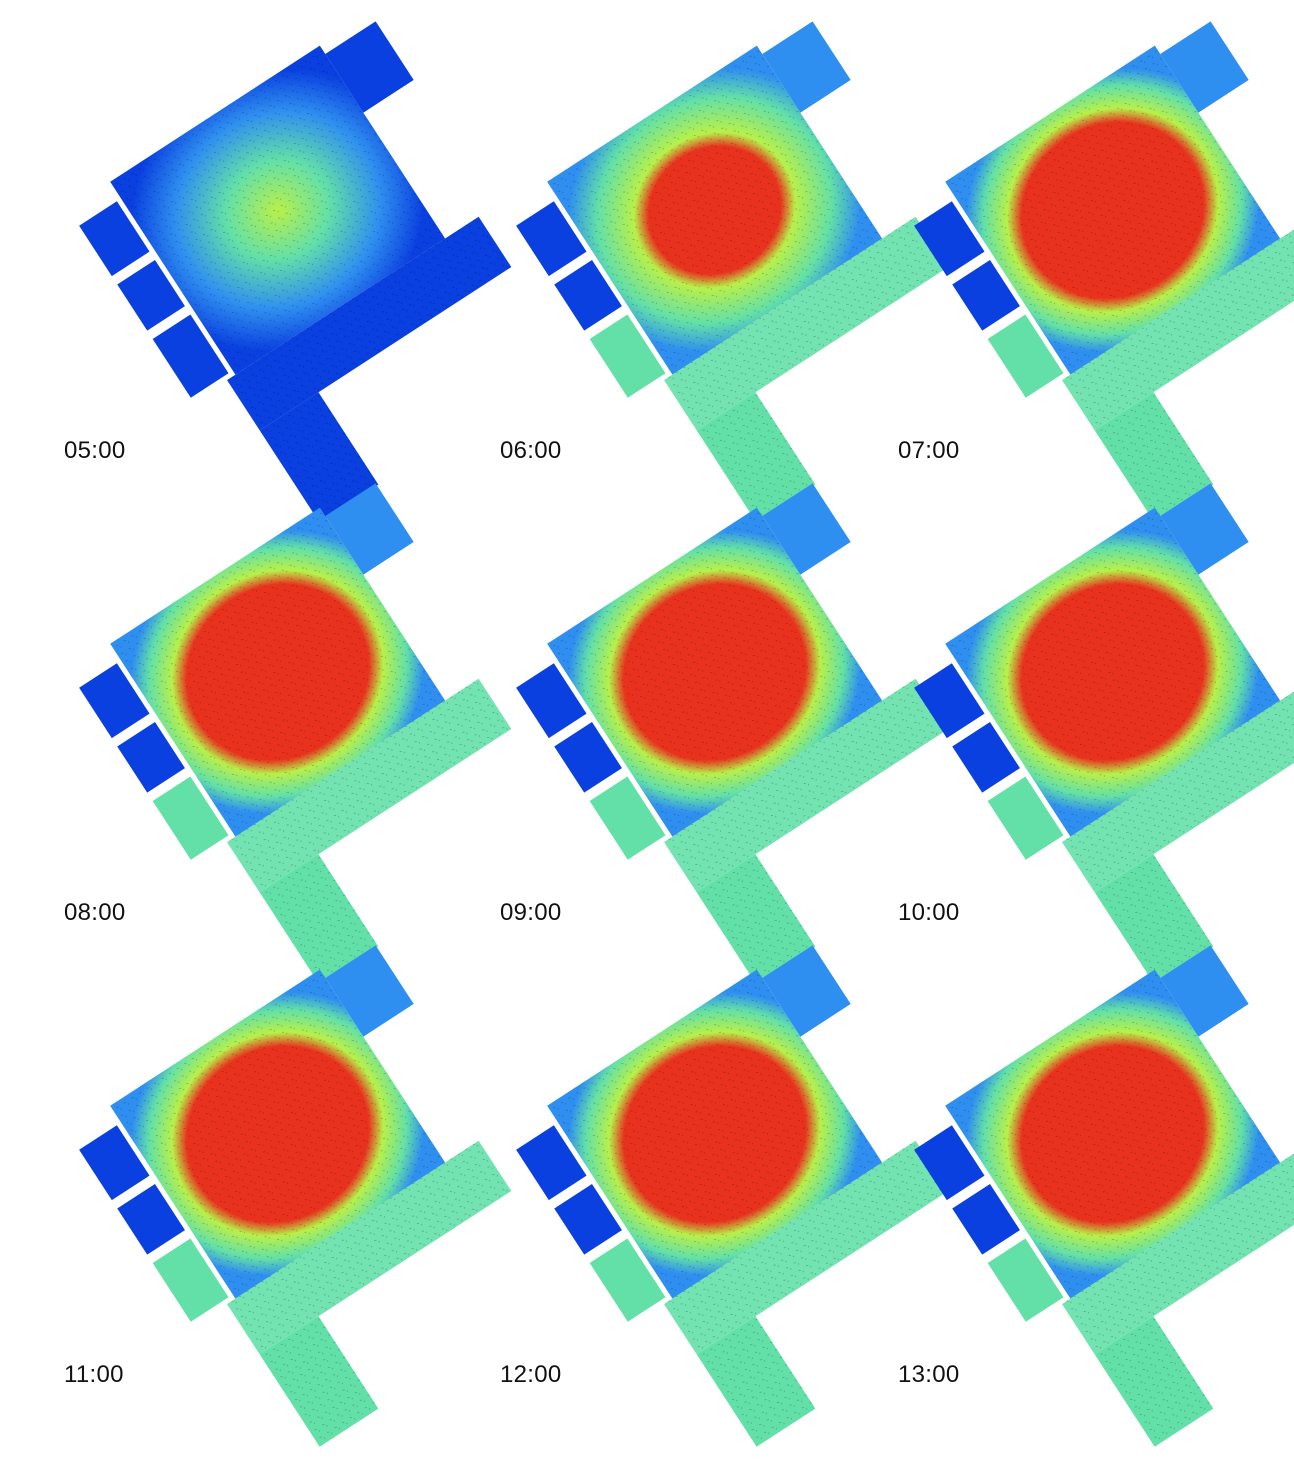 The width and height of the screenshot is (1294, 1472). I want to click on time-label-0900: 09:00, so click(531, 912).